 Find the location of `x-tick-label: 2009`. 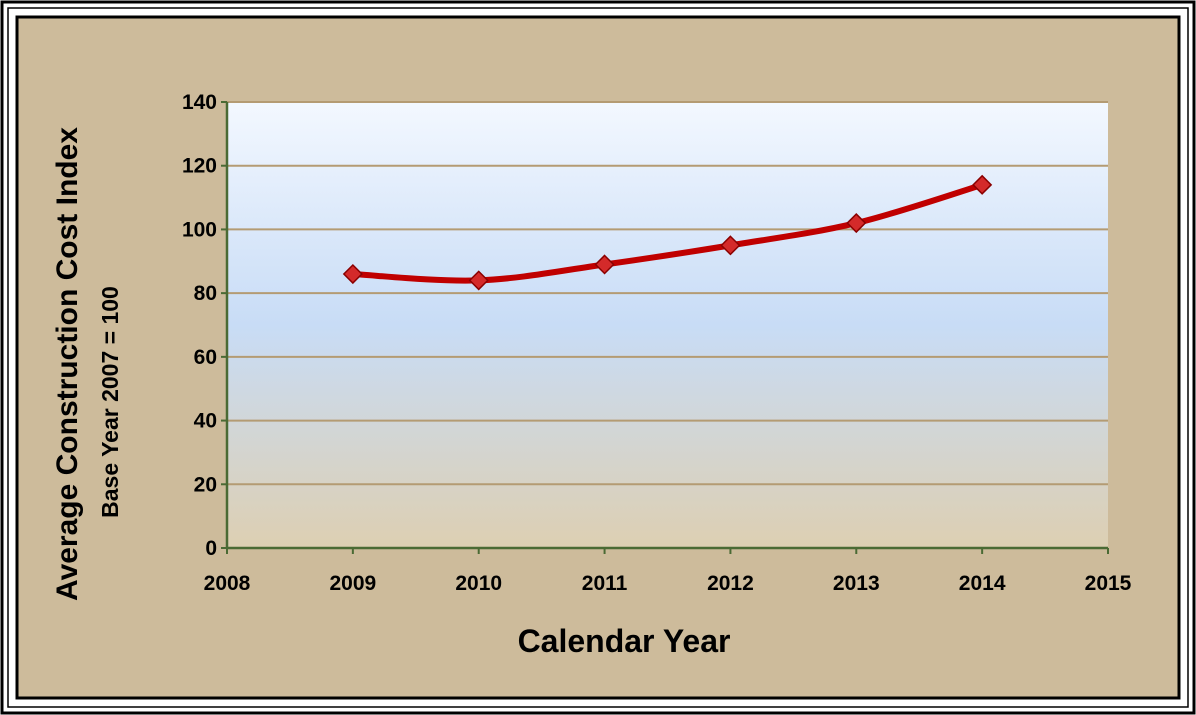

x-tick-label: 2009 is located at coordinates (352, 583).